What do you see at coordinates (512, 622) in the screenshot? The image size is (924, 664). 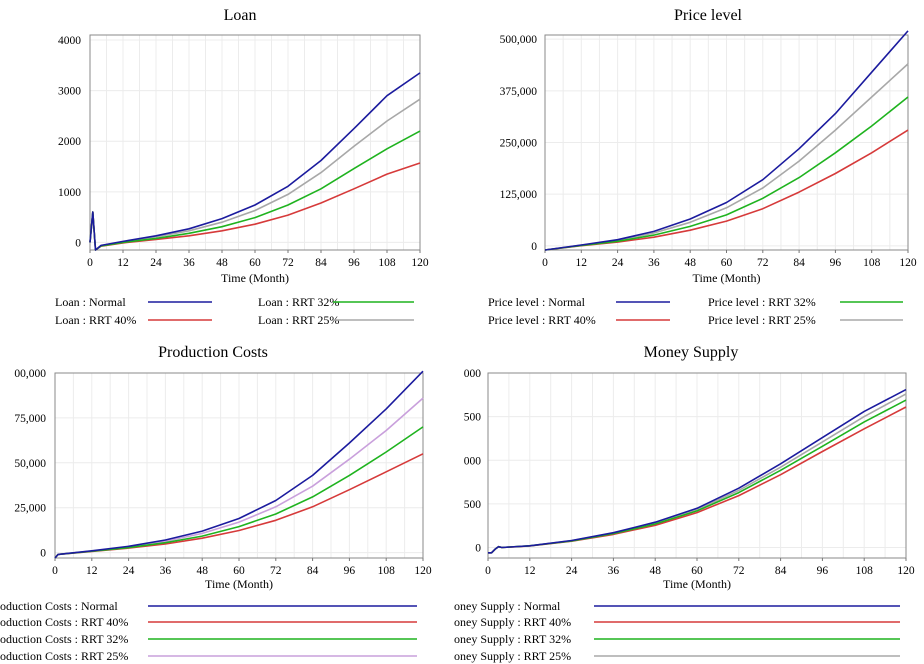 I see `legend-label: oney Supply : RRT 40%` at bounding box center [512, 622].